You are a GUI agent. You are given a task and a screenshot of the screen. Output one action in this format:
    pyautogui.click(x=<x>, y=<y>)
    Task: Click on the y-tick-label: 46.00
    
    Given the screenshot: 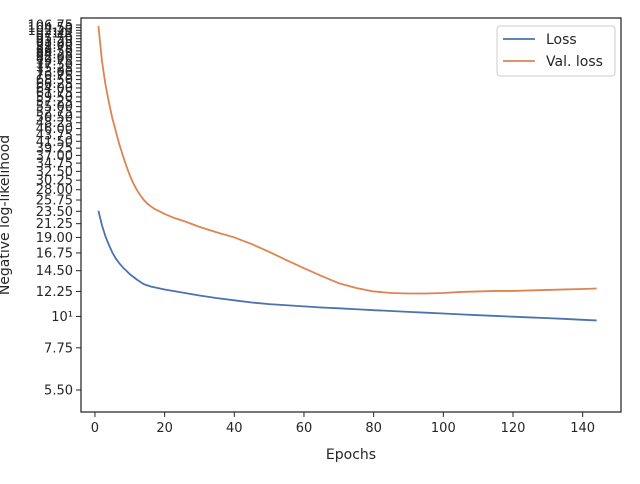 What is the action you would take?
    pyautogui.click(x=54, y=129)
    